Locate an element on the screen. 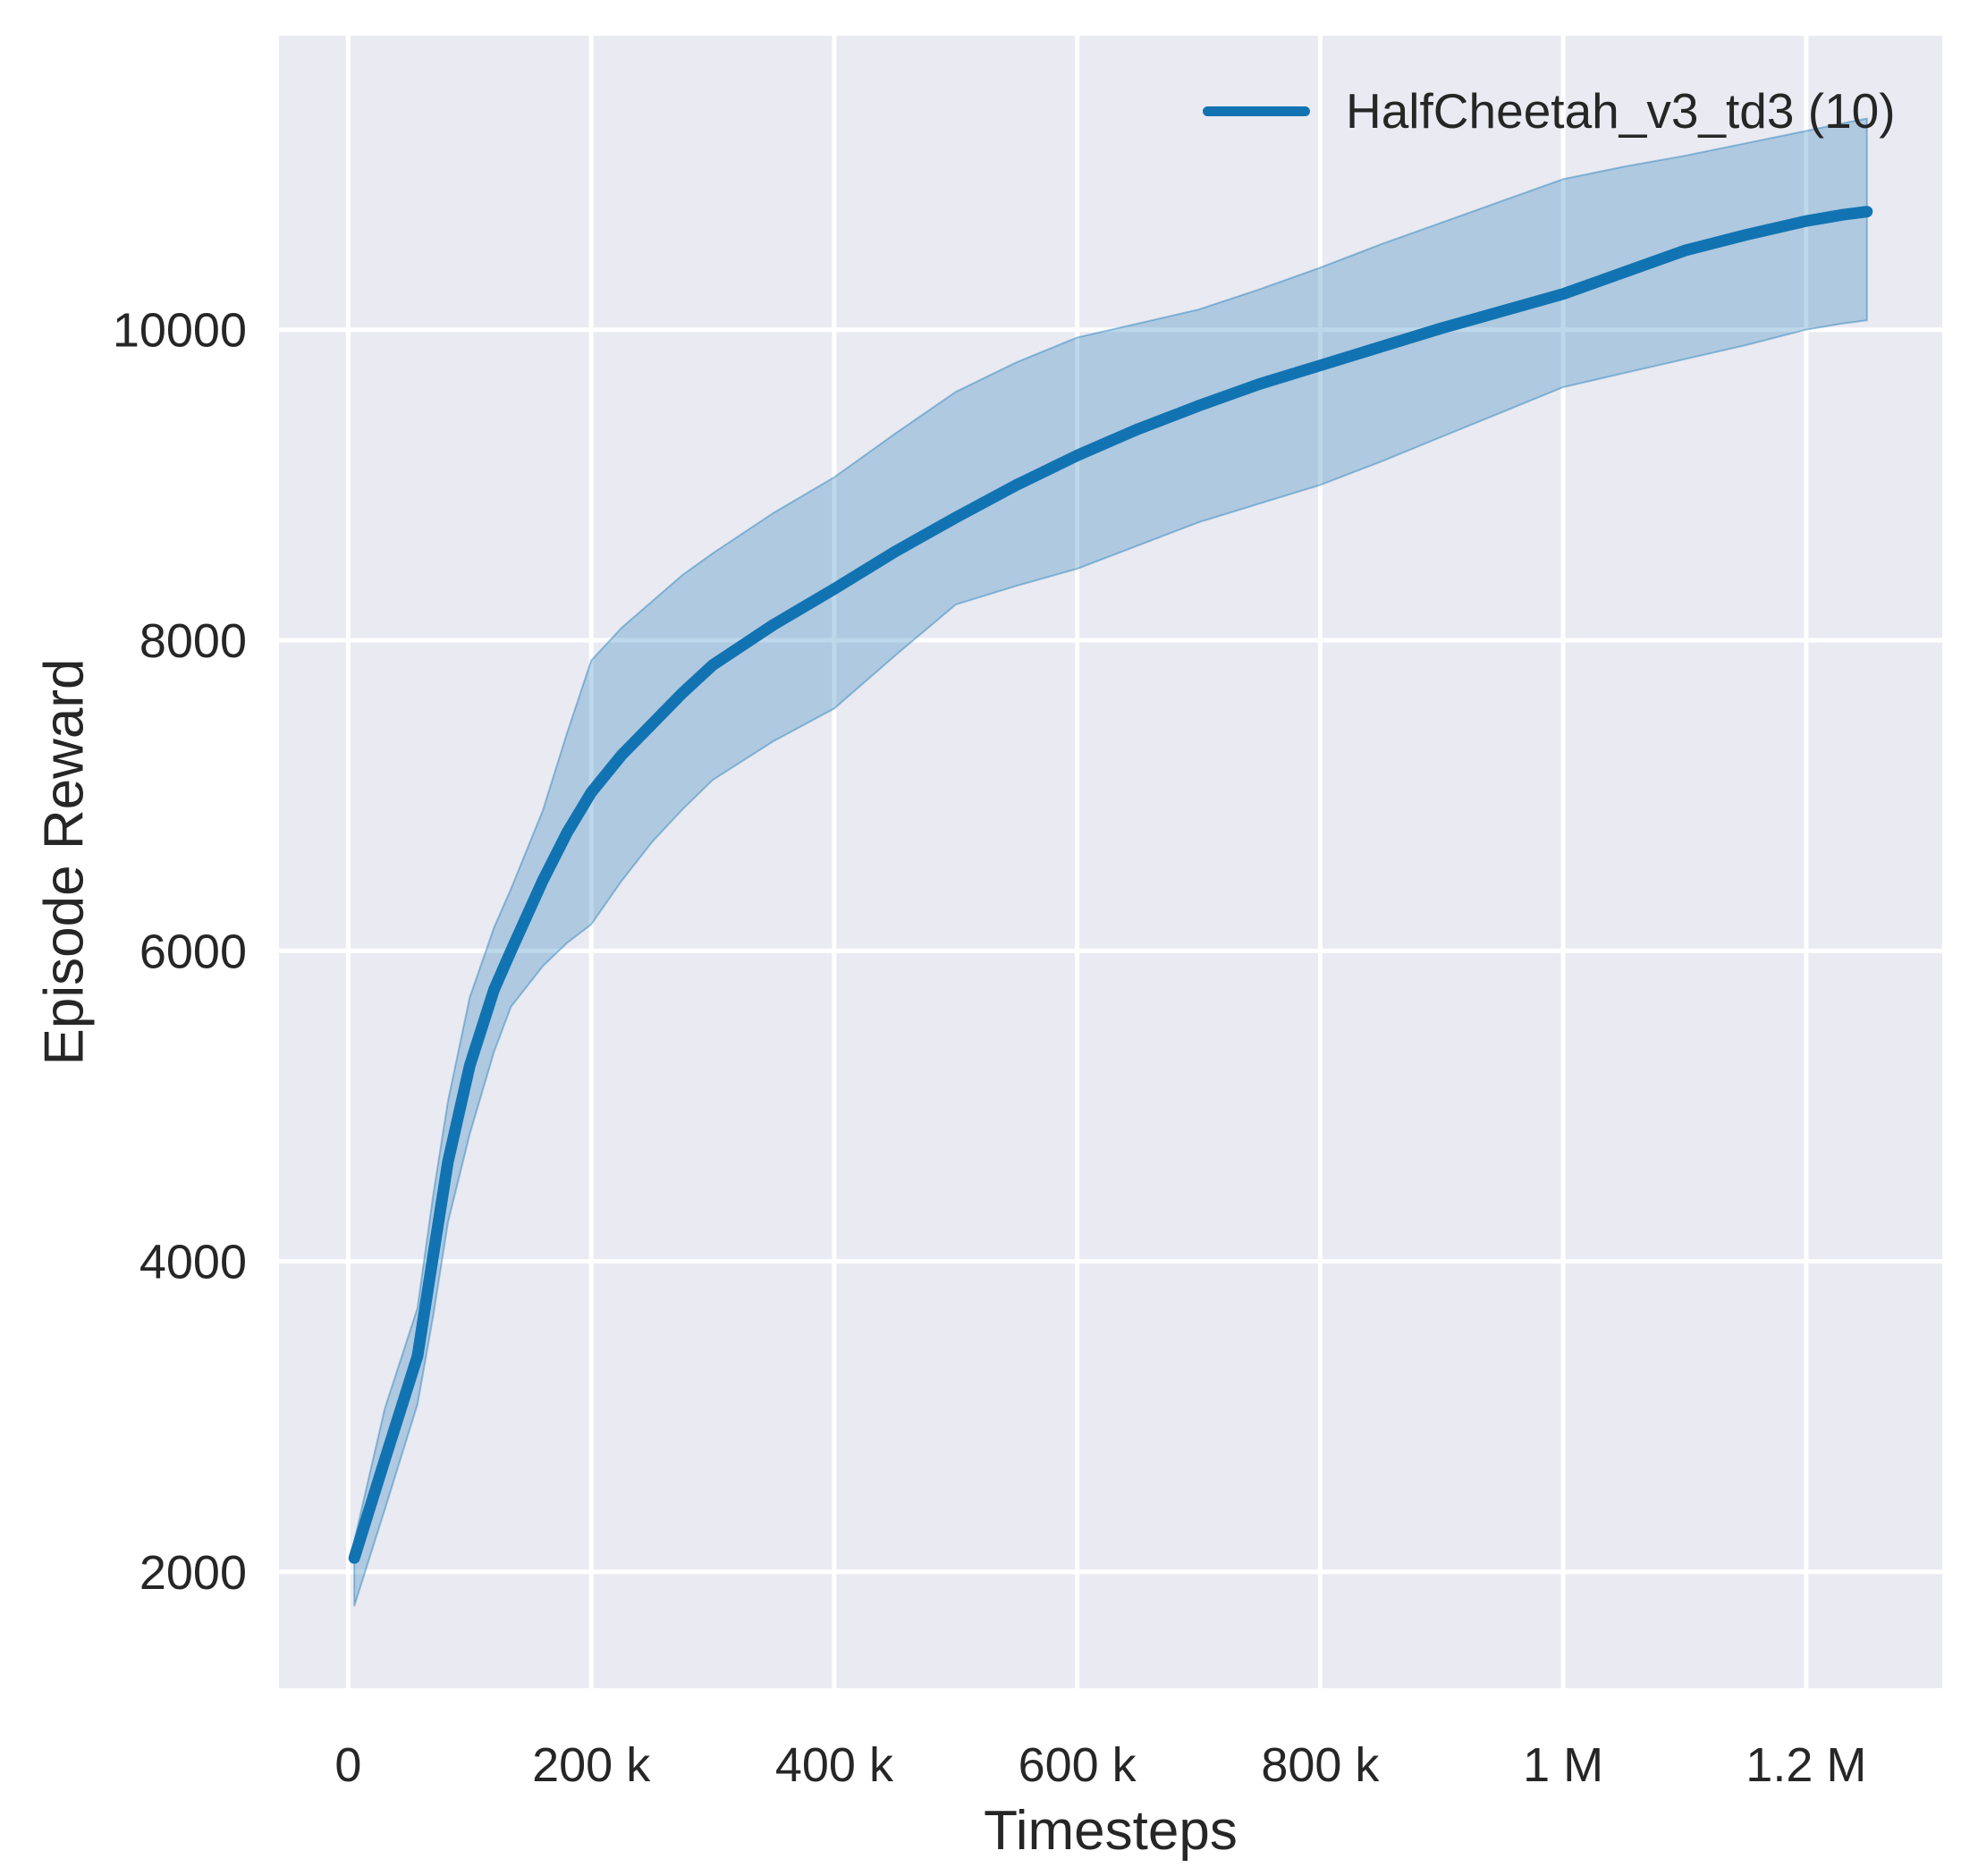  x-tick-label: 200 k is located at coordinates (591, 1765).